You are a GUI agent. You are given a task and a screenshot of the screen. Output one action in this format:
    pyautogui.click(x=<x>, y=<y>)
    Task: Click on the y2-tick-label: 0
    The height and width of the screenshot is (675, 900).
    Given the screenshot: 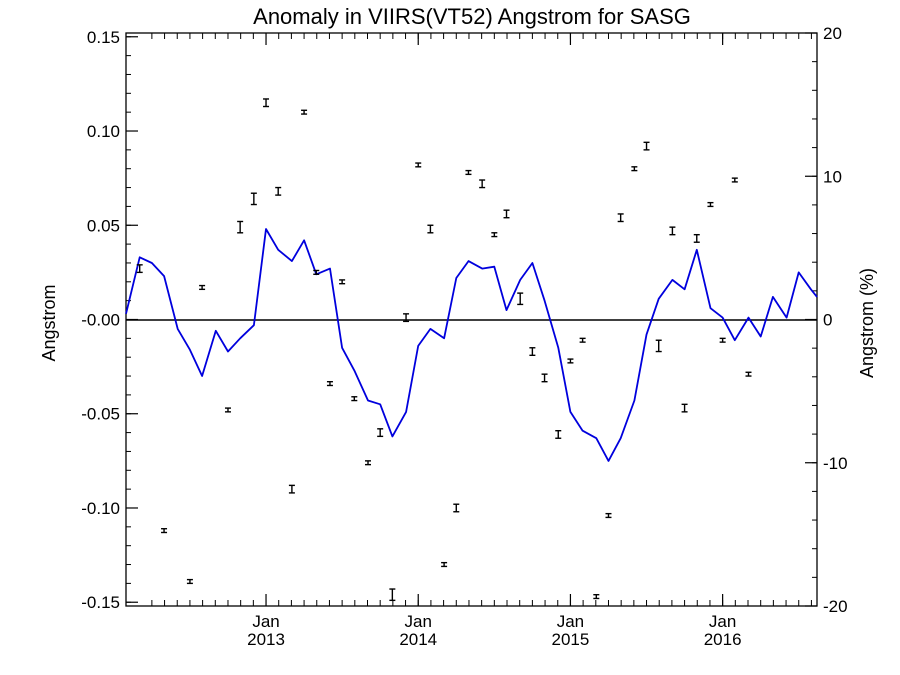 What is the action you would take?
    pyautogui.click(x=827, y=320)
    